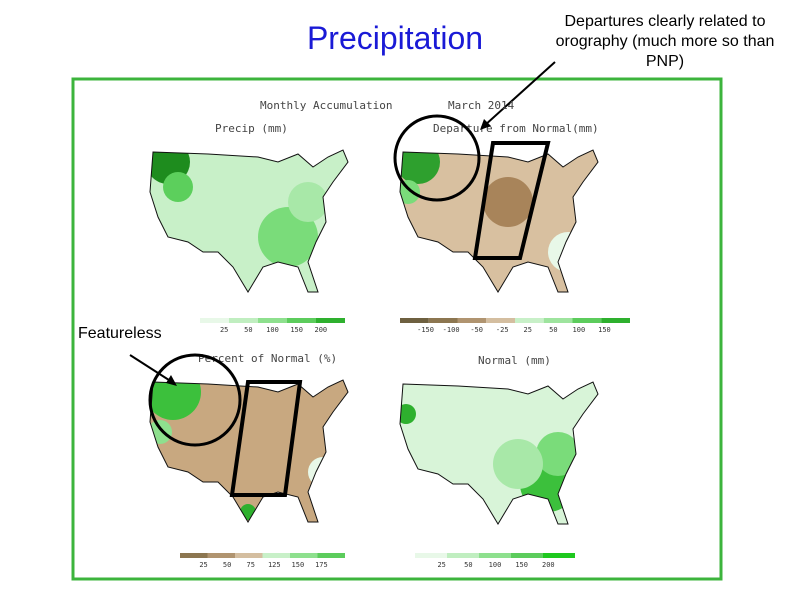 The image size is (794, 595). What do you see at coordinates (451, 330) in the screenshot?
I see `legend-label: -100` at bounding box center [451, 330].